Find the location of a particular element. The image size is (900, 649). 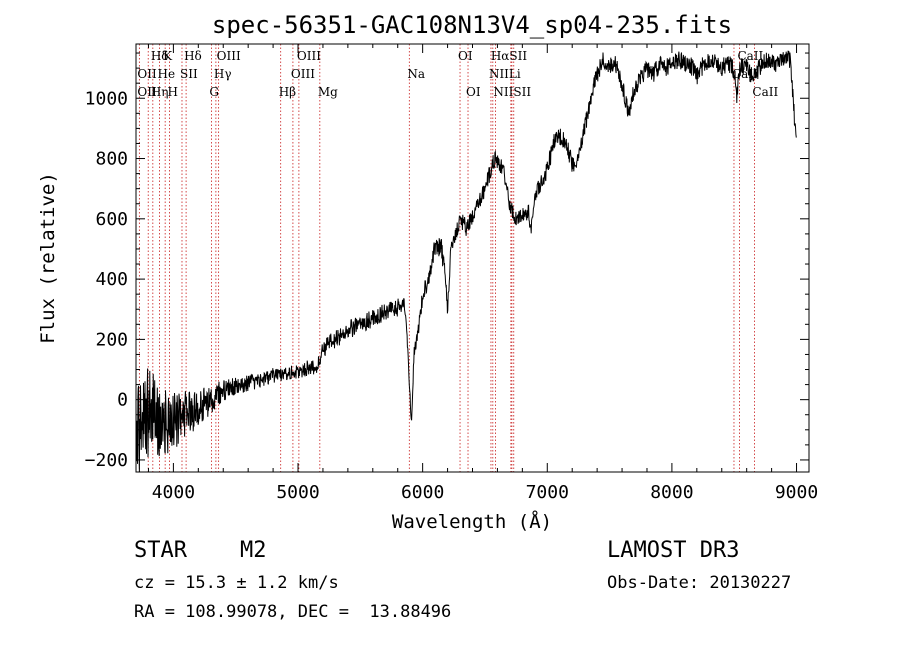

y-axis-label: Flux (relative) is located at coordinates (48, 258).